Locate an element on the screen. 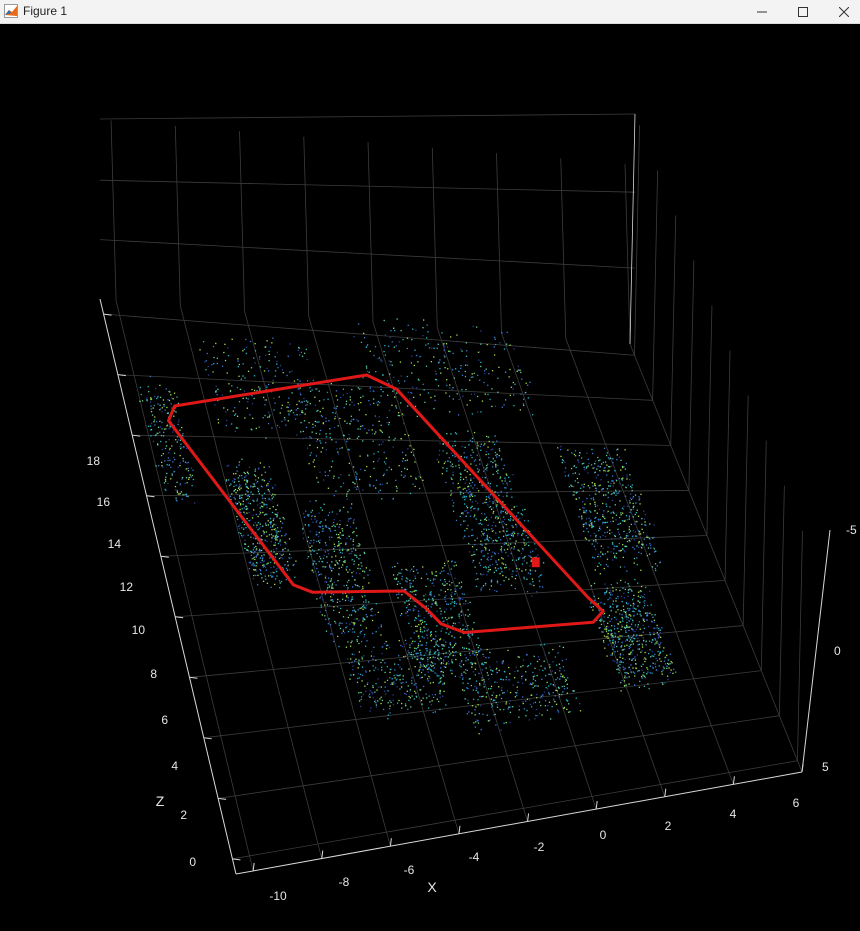  maximize-button is located at coordinates (803, 11).